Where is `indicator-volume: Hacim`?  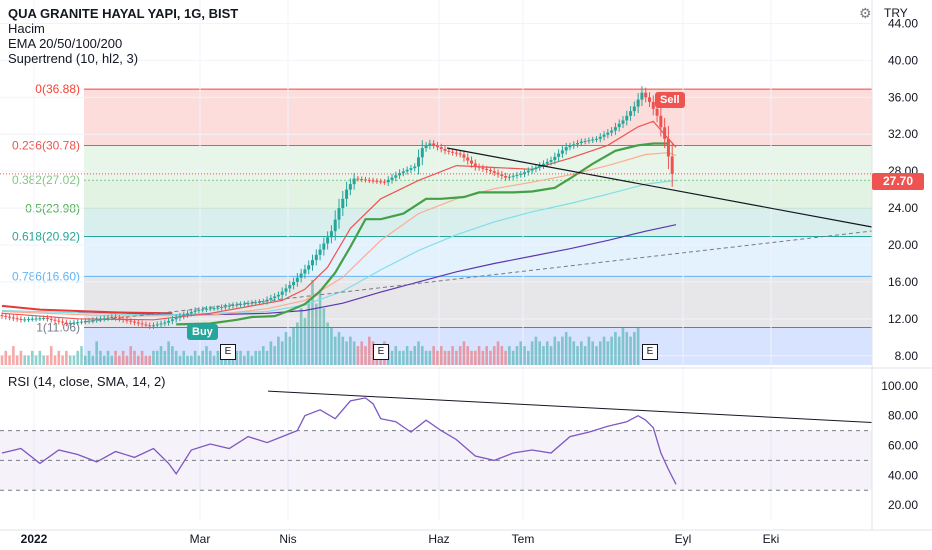
indicator-volume: Hacim is located at coordinates (26, 28).